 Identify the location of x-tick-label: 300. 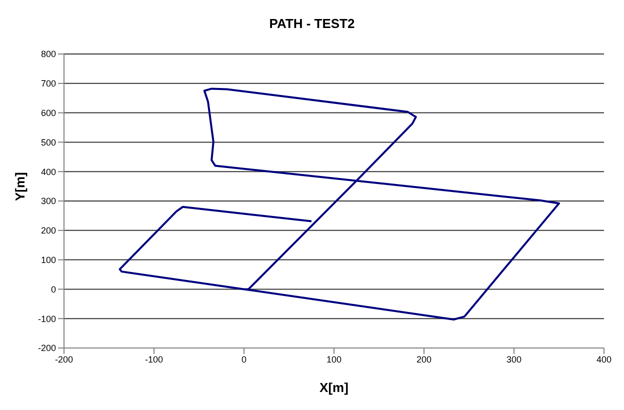
(514, 359).